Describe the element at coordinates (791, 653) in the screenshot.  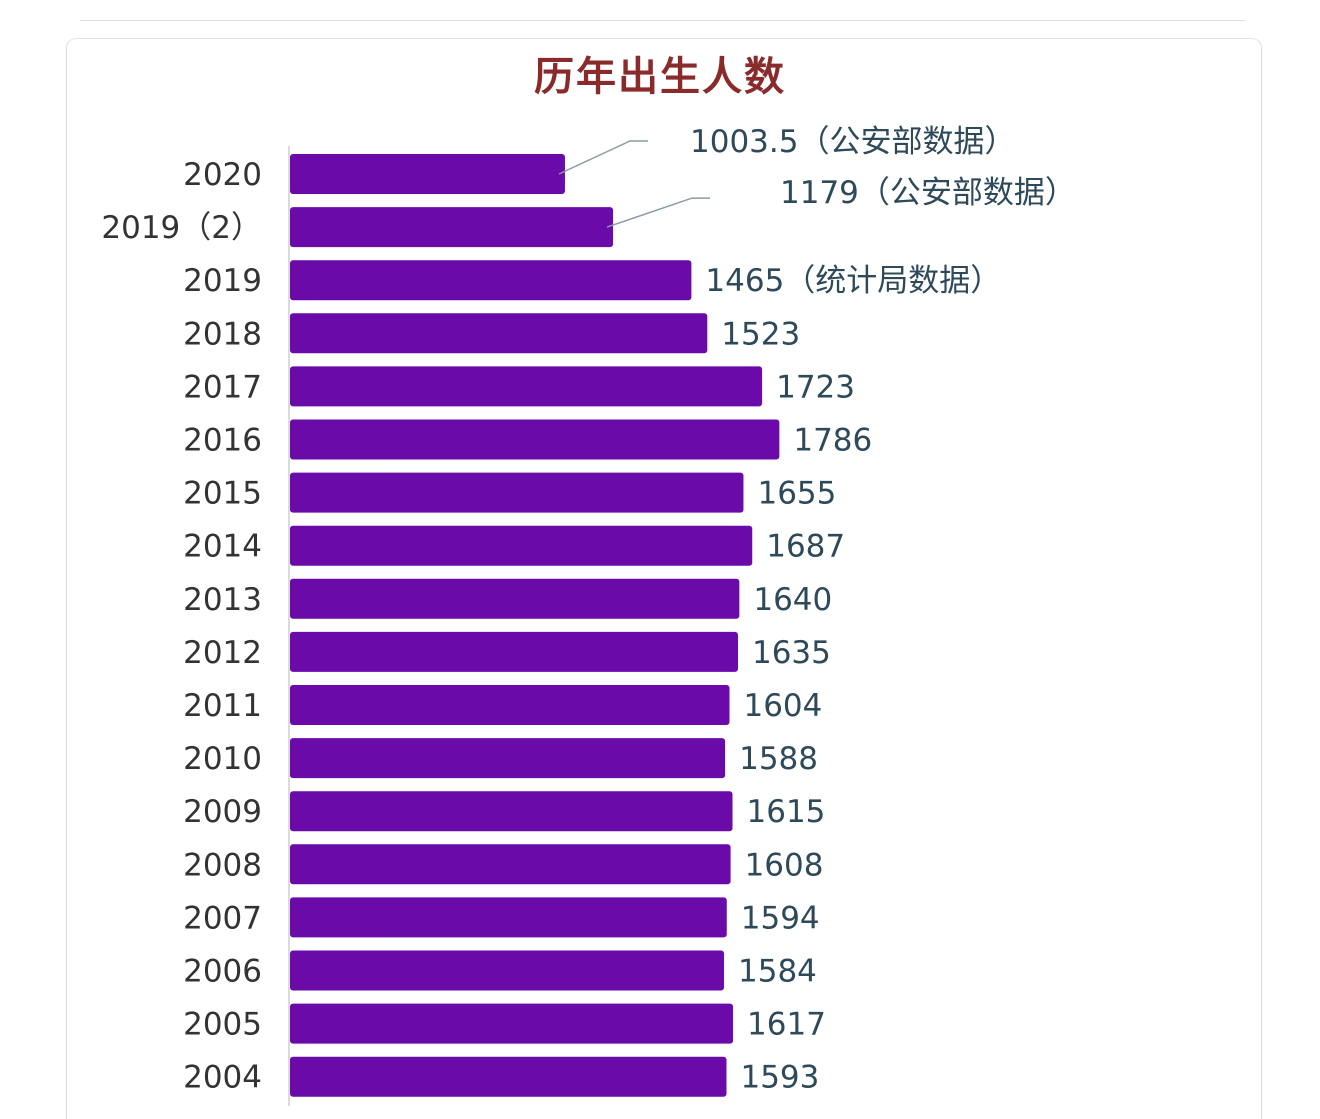
I see `data-label: 1635` at that location.